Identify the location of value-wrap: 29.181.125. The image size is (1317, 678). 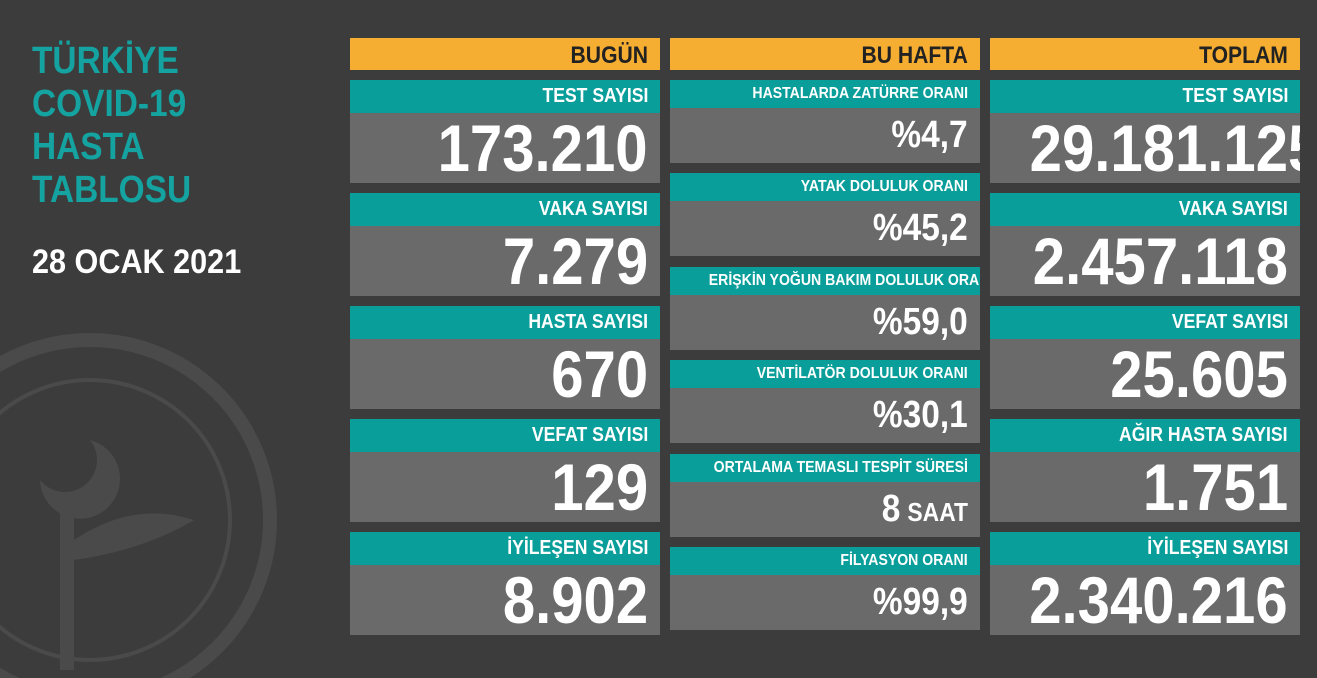
(1165, 148).